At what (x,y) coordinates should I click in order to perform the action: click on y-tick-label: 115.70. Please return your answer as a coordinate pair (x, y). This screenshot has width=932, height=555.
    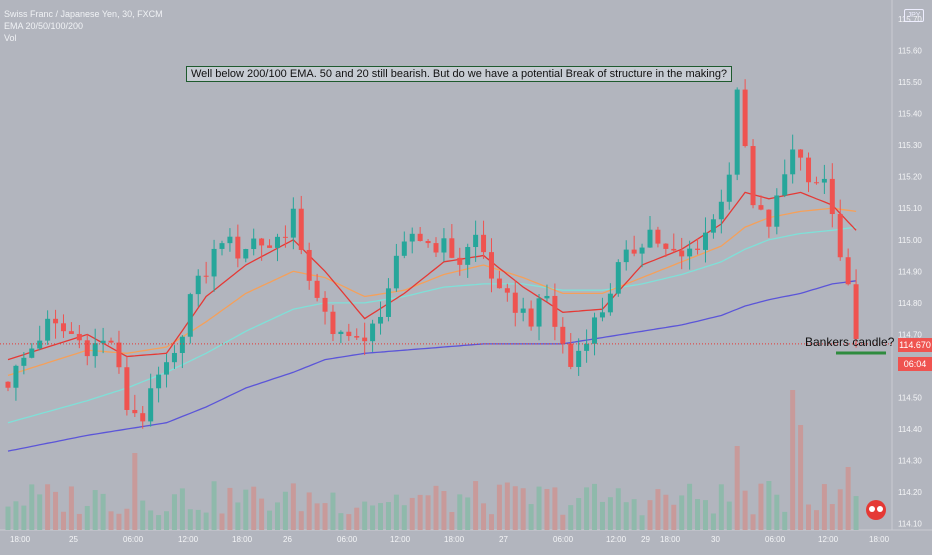
    Looking at the image, I should click on (910, 19).